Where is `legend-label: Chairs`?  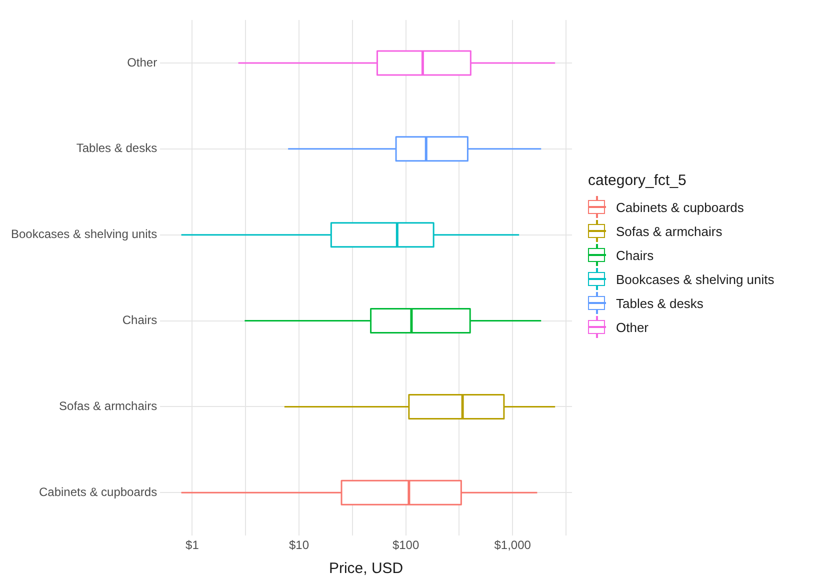
legend-label: Chairs is located at coordinates (635, 255).